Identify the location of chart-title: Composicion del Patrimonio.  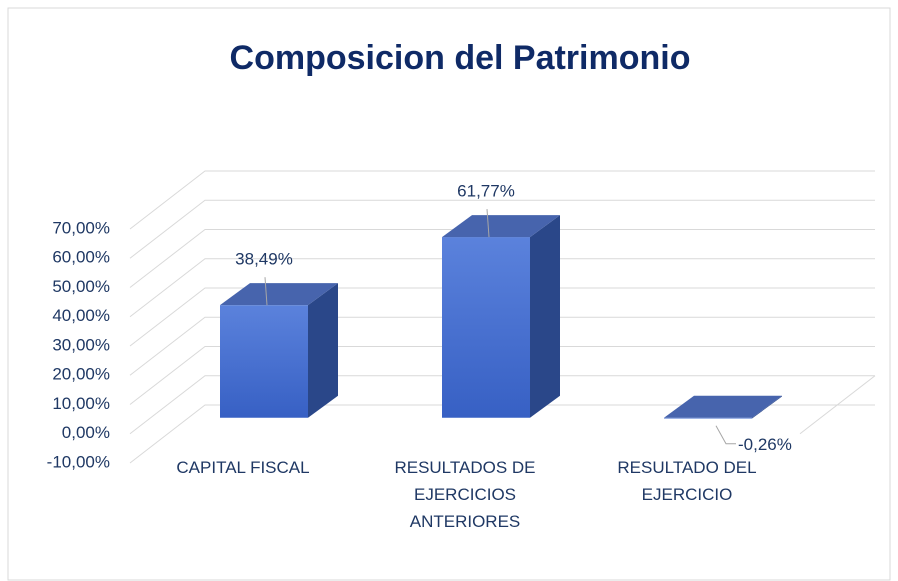
(460, 58).